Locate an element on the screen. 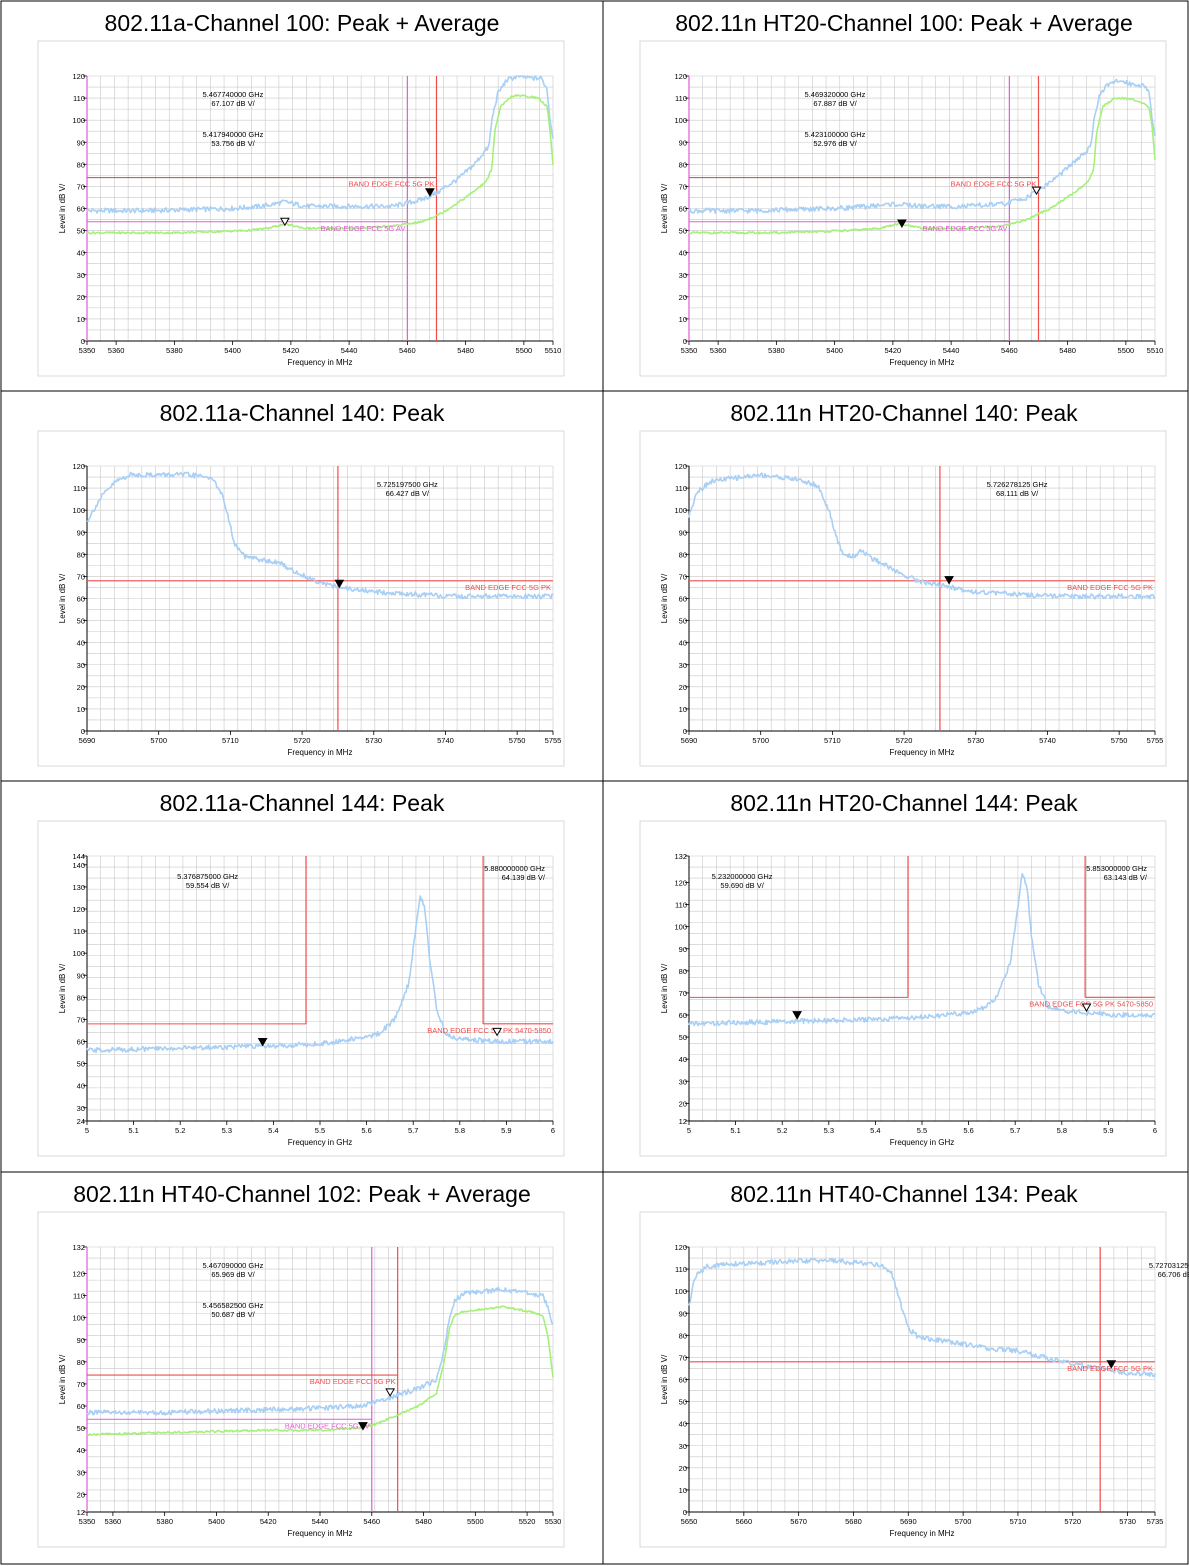  chart-title: 802.11a-Channel 100: Peak + Average is located at coordinates (302, 23).